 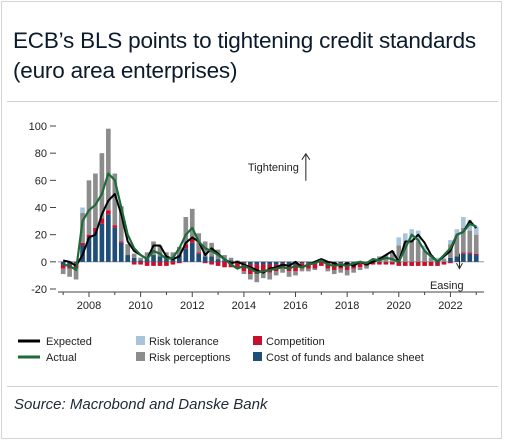 What do you see at coordinates (252, 386) in the screenshot?
I see `source-divider` at bounding box center [252, 386].